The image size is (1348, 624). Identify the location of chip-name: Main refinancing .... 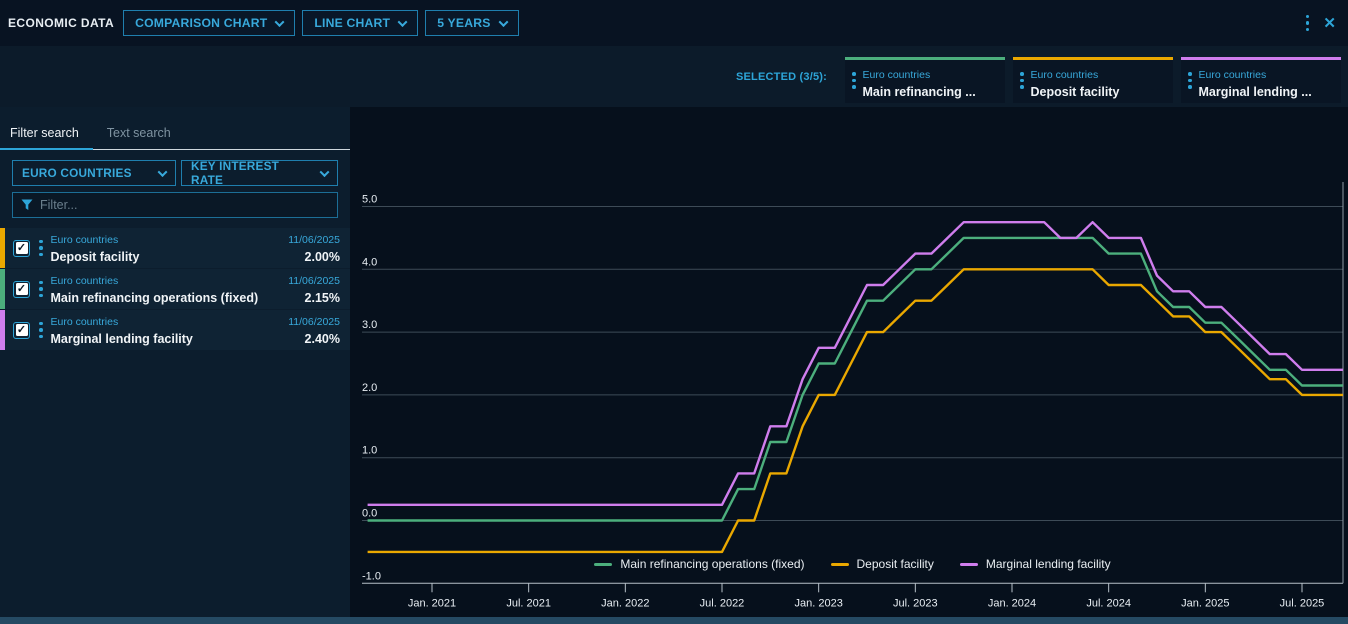
(919, 92).